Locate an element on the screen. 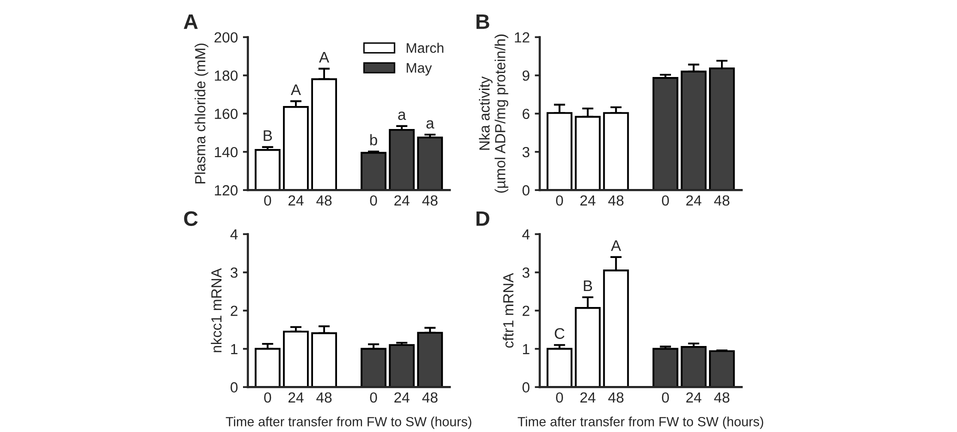 The image size is (957, 432). y-tick-label: 12 is located at coordinates (522, 37).